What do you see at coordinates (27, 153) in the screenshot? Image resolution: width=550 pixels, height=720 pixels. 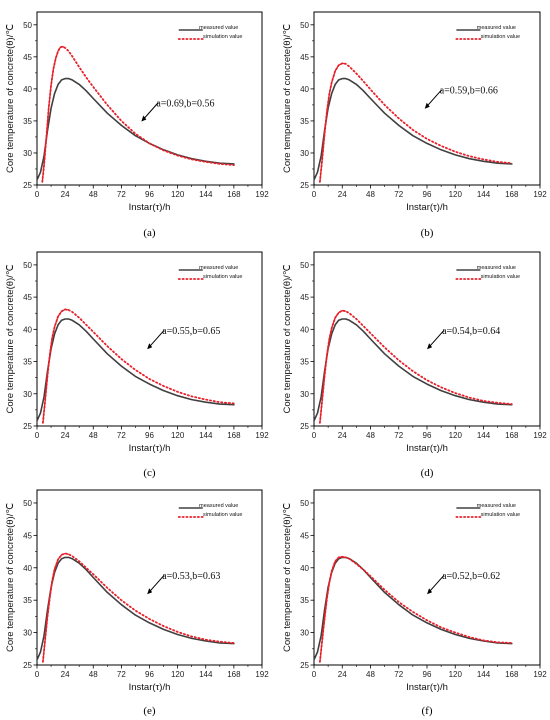 I see `chart-1-y-tick-label: 30` at bounding box center [27, 153].